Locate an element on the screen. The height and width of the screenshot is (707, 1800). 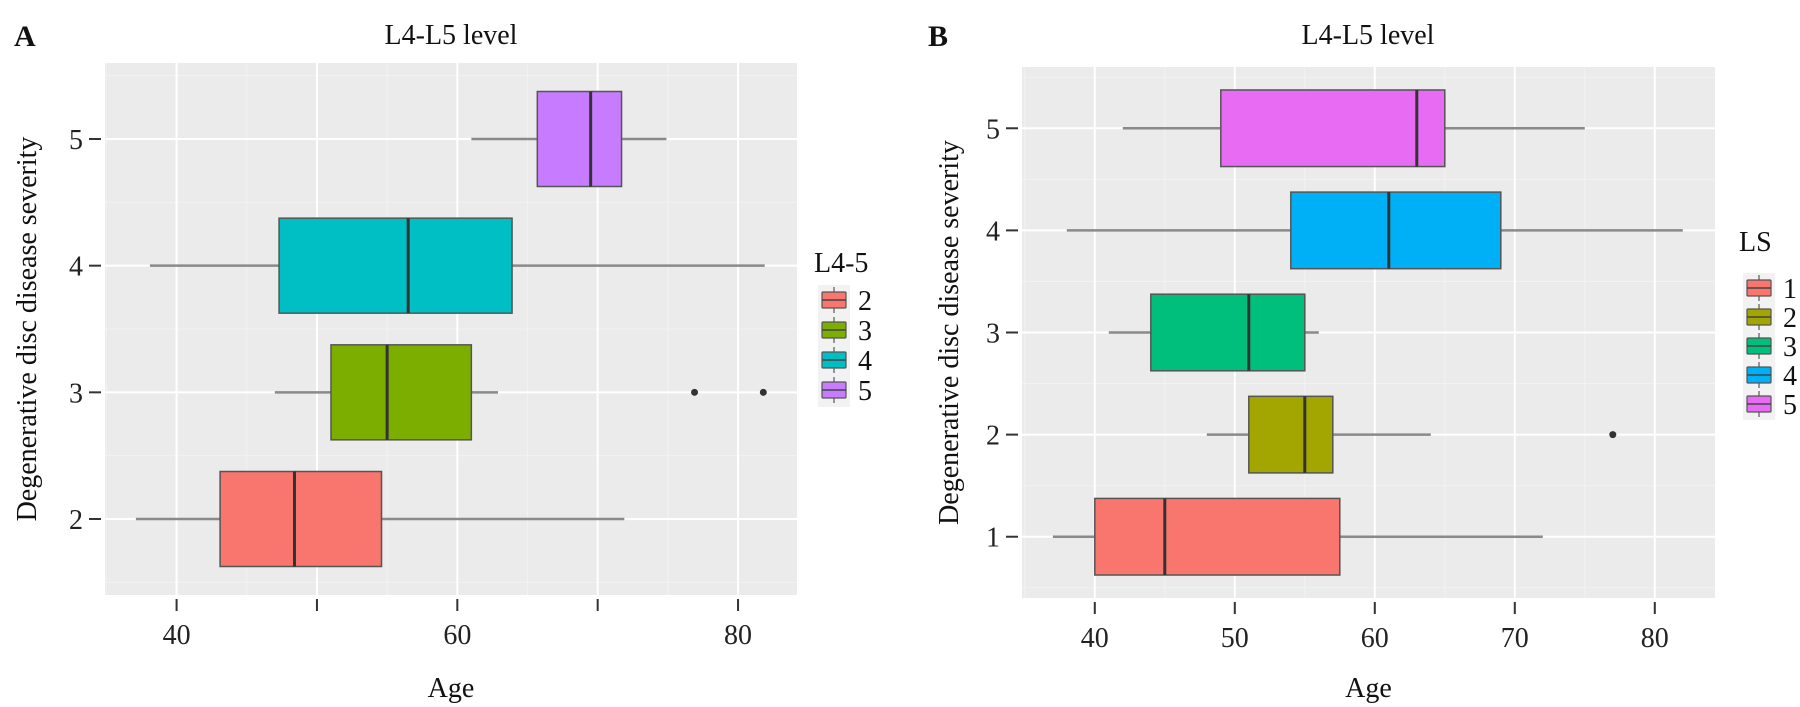
panel-label: A is located at coordinates (25, 36).